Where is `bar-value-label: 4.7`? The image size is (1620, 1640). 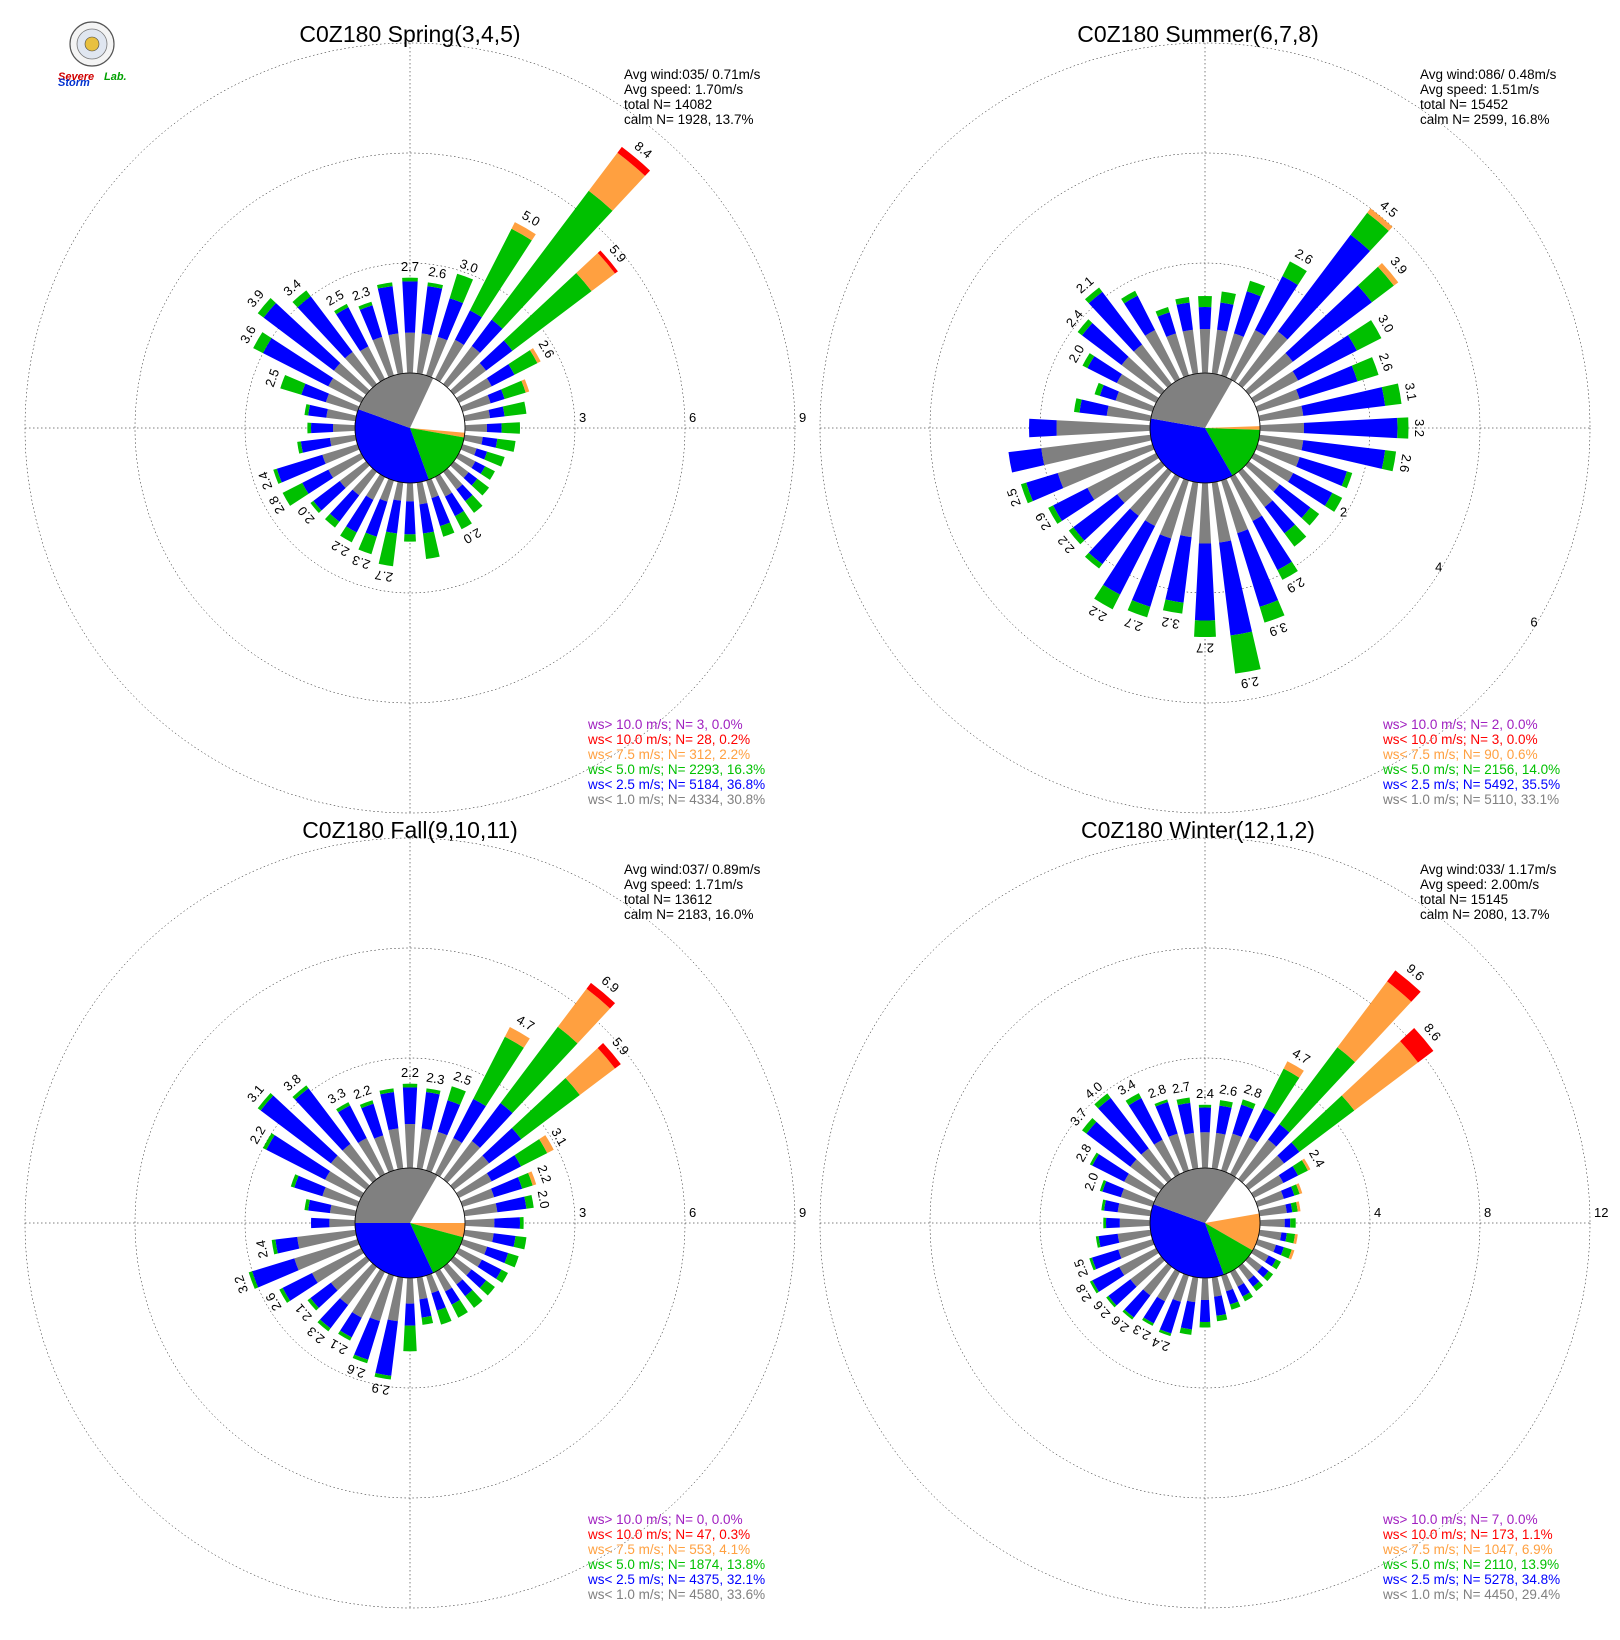
bar-value-label: 4.7 is located at coordinates (1301, 1056).